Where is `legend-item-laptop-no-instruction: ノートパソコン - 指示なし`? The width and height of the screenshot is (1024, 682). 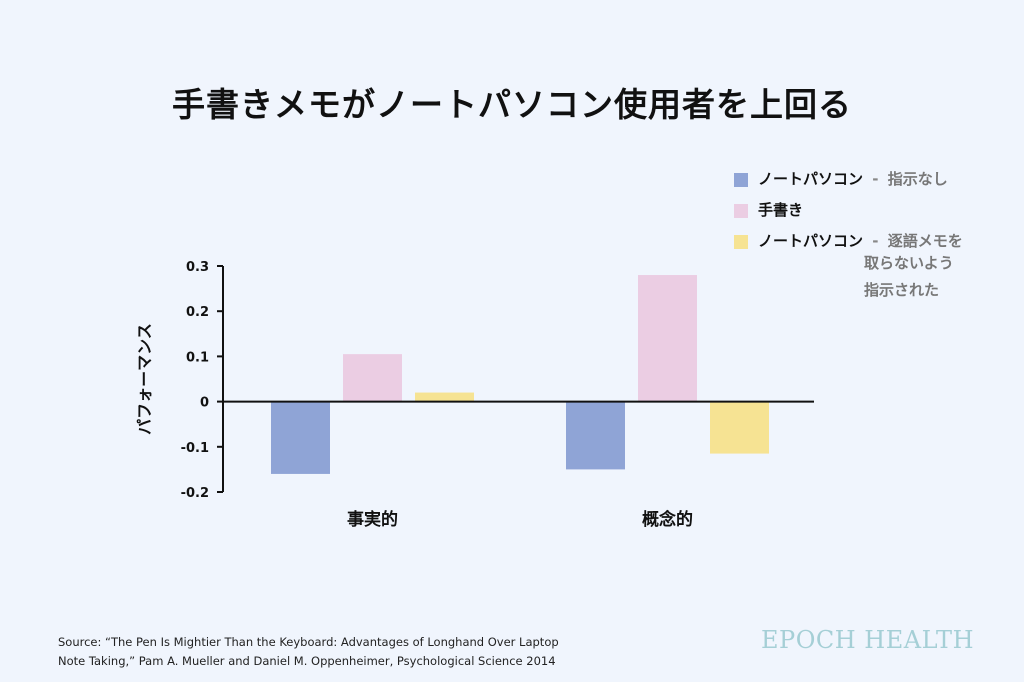 legend-item-laptop-no-instruction: ノートパソコン - 指示なし is located at coordinates (869, 181).